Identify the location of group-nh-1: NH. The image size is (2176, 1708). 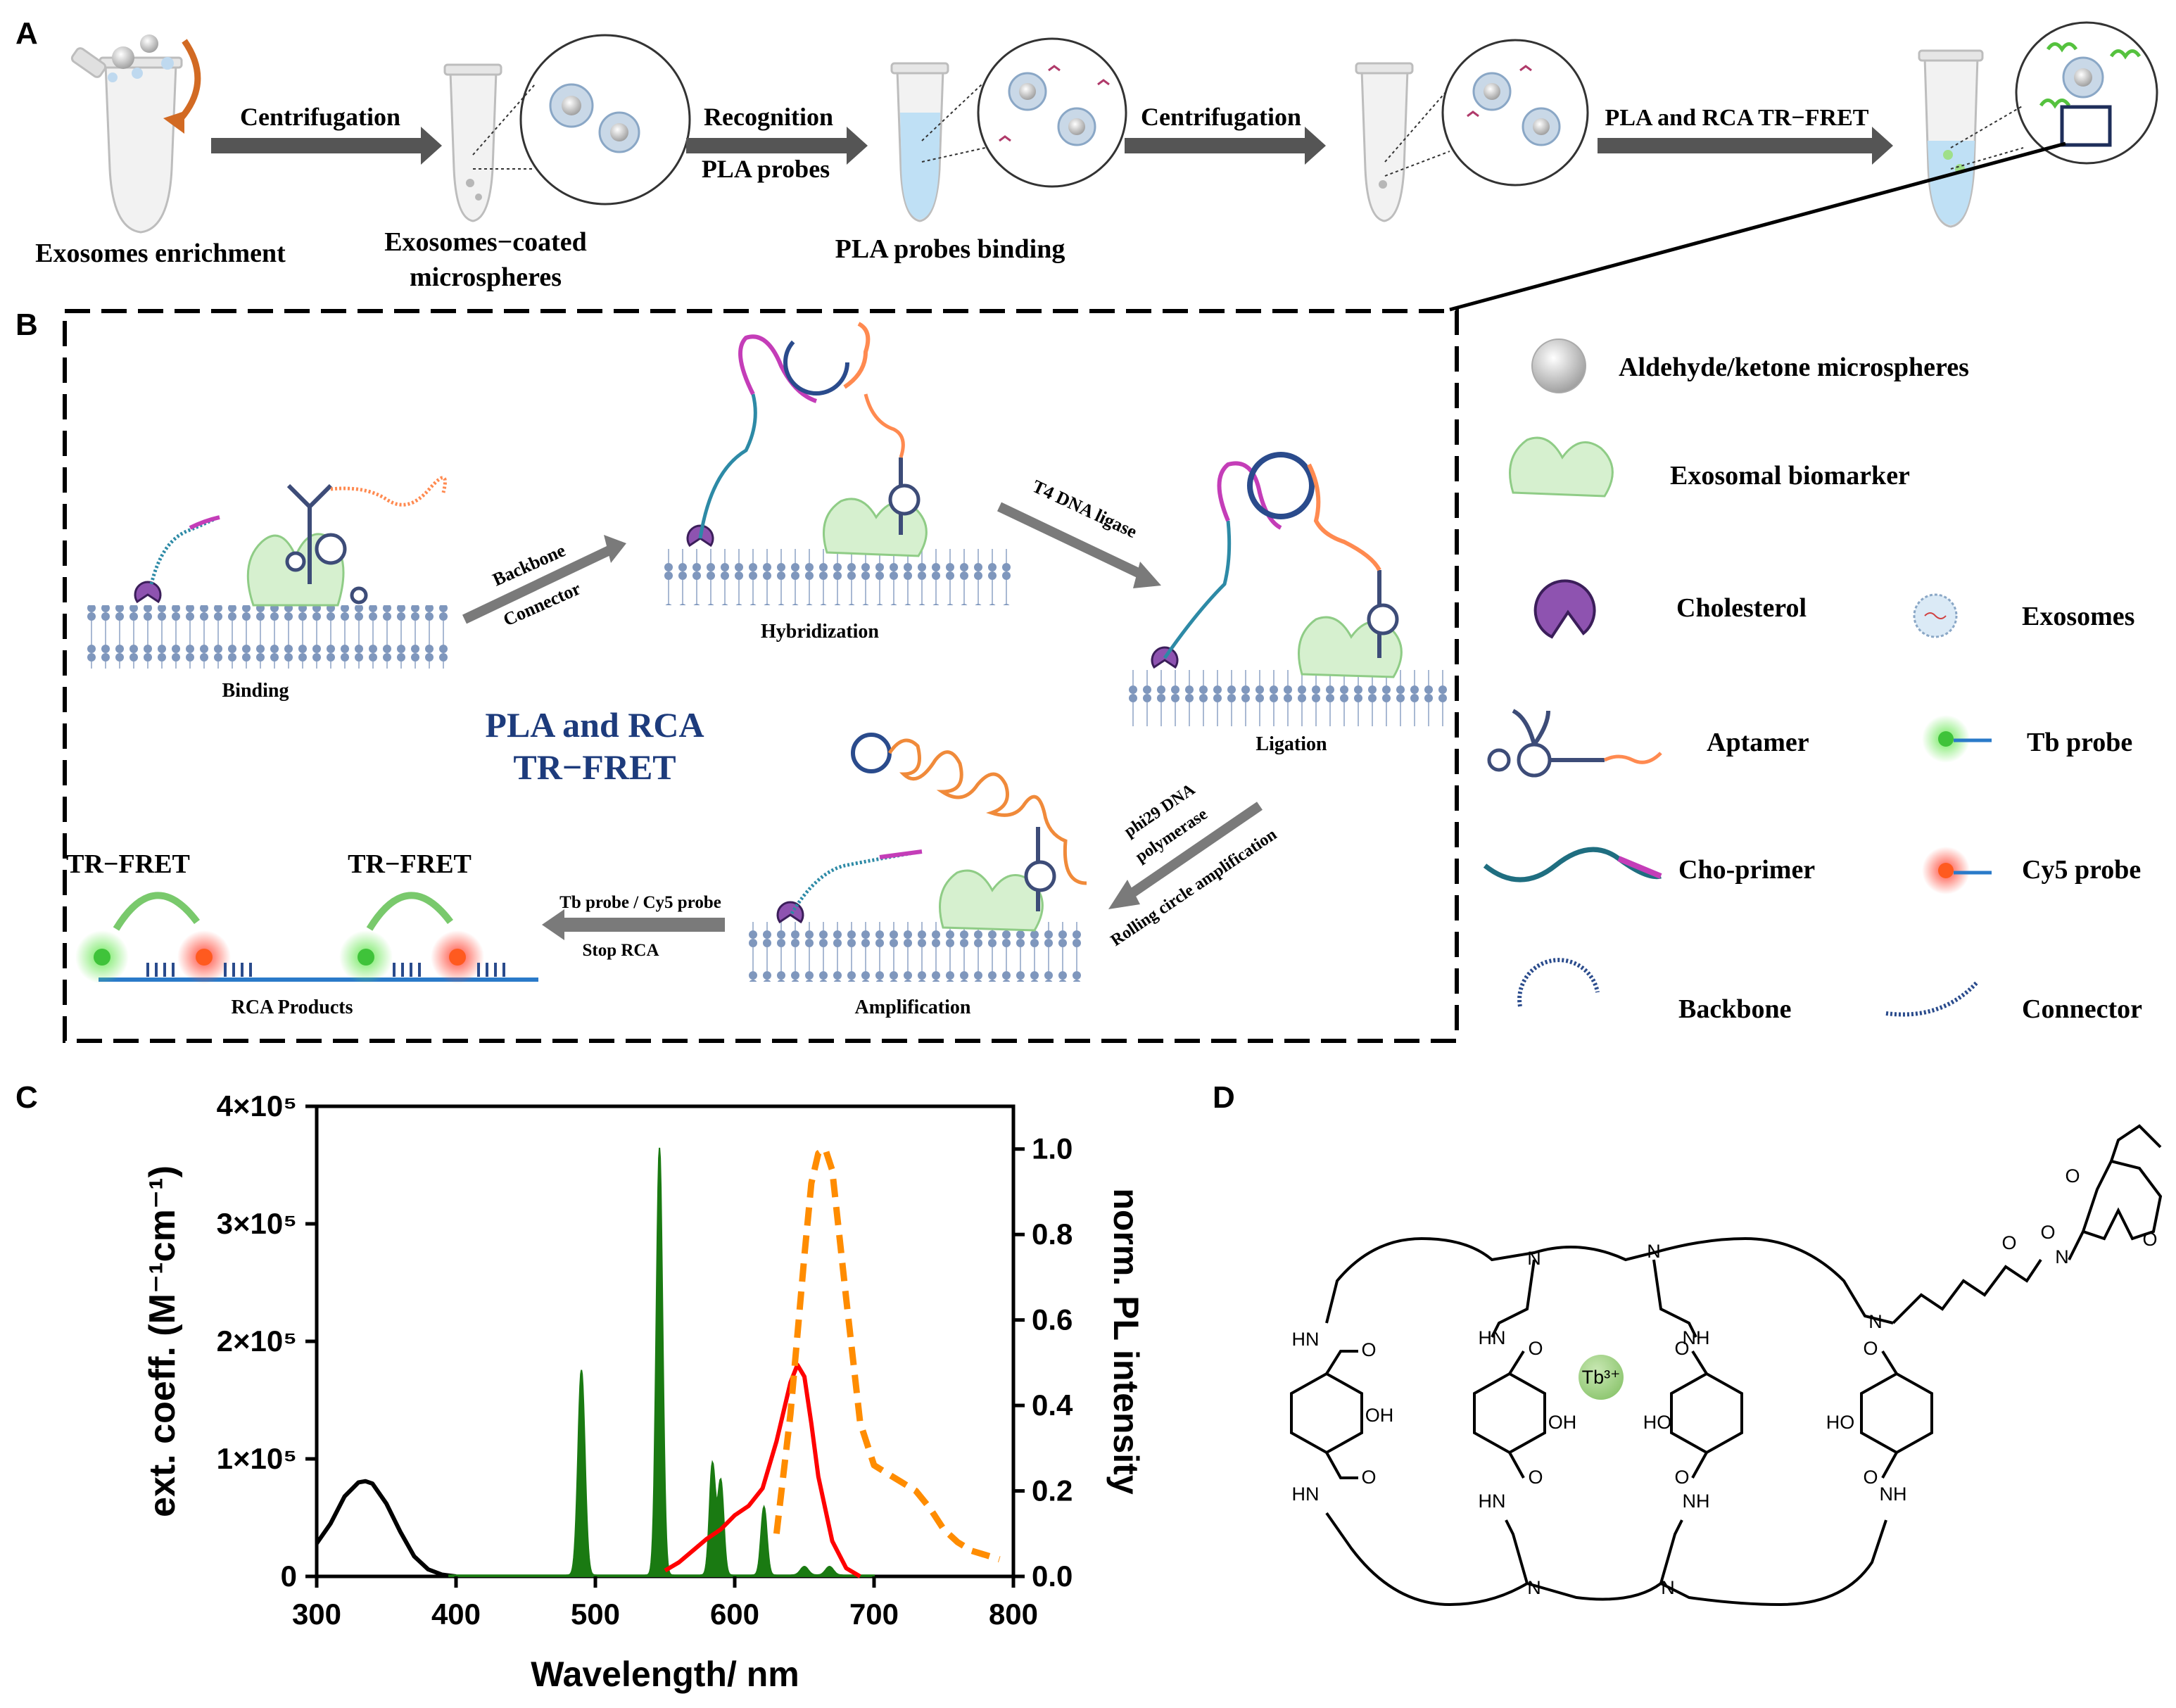
(1696, 1337).